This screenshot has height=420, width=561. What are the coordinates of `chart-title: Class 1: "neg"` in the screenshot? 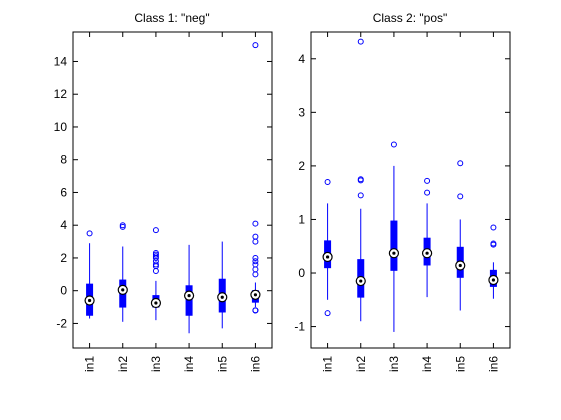 It's located at (171, 18).